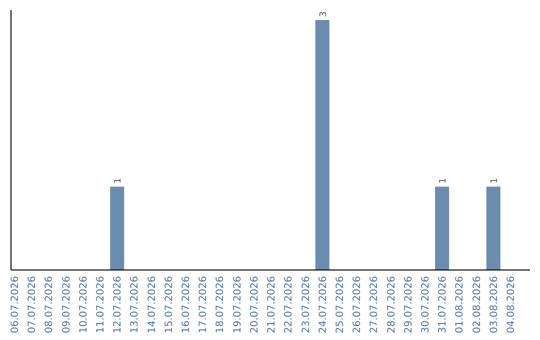  Describe the element at coordinates (358, 305) in the screenshot. I see `x-tick-label: 26.07.2026` at that location.